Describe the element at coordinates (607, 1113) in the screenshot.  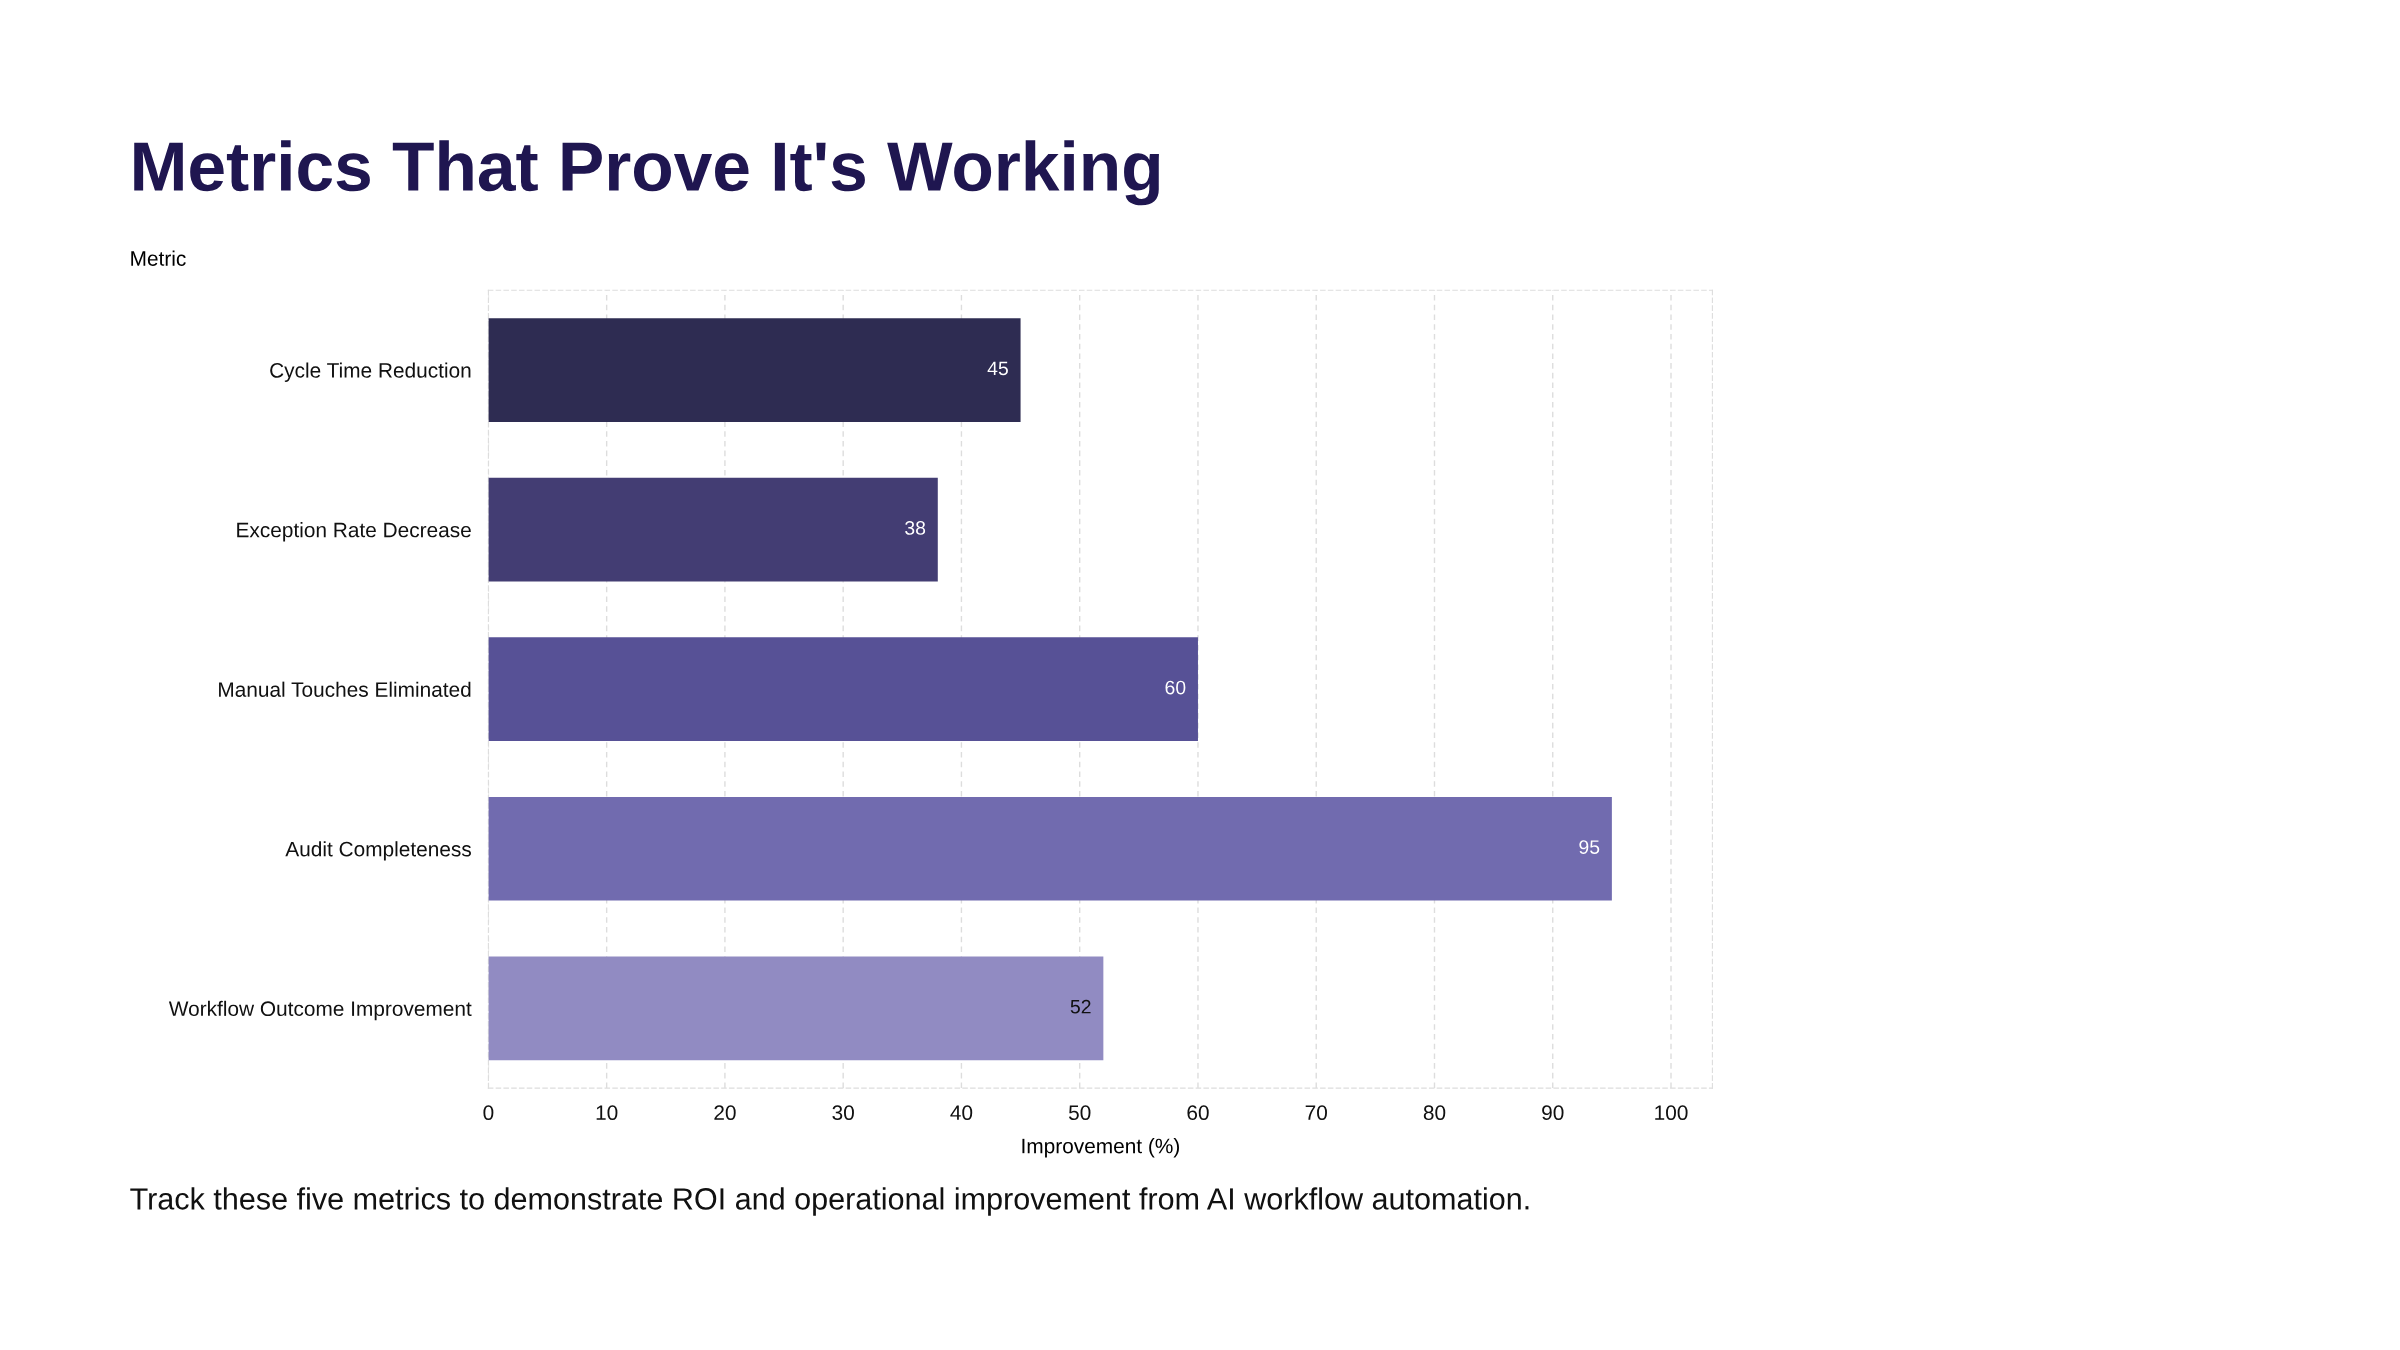
I see `x-tick-label: 10` at that location.